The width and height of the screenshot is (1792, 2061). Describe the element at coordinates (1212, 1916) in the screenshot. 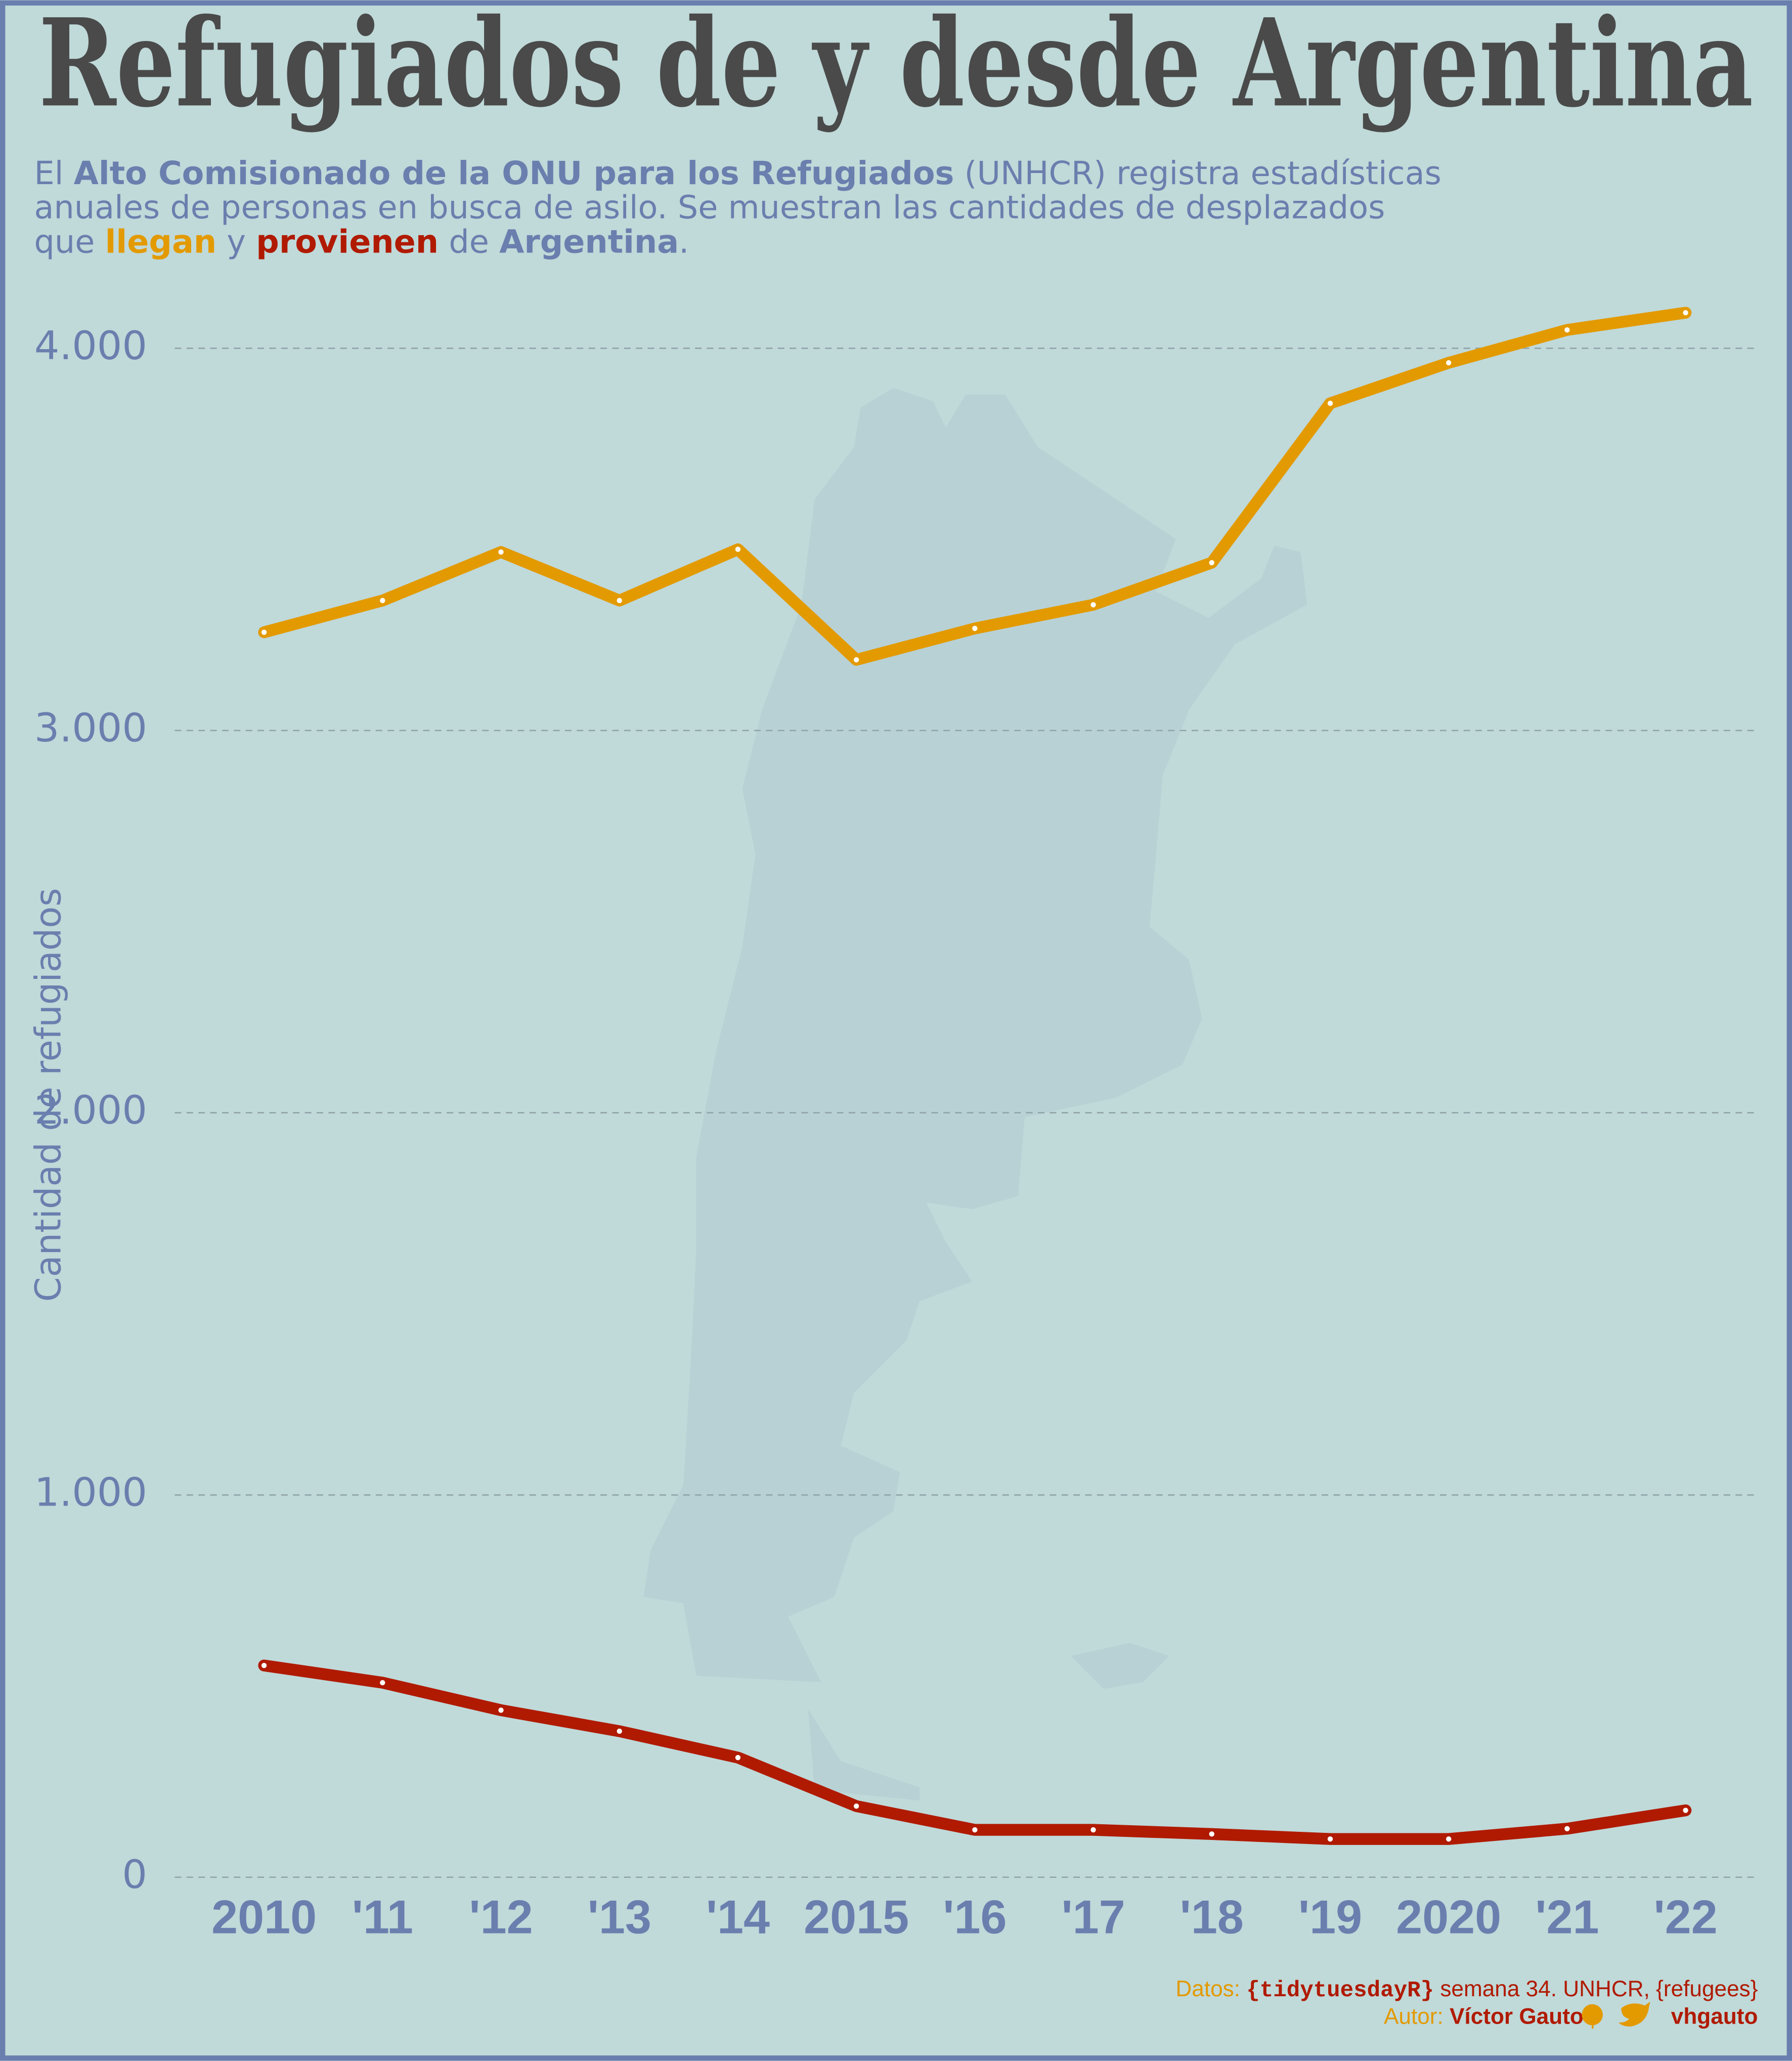

I see `x-tick-label: '18` at that location.